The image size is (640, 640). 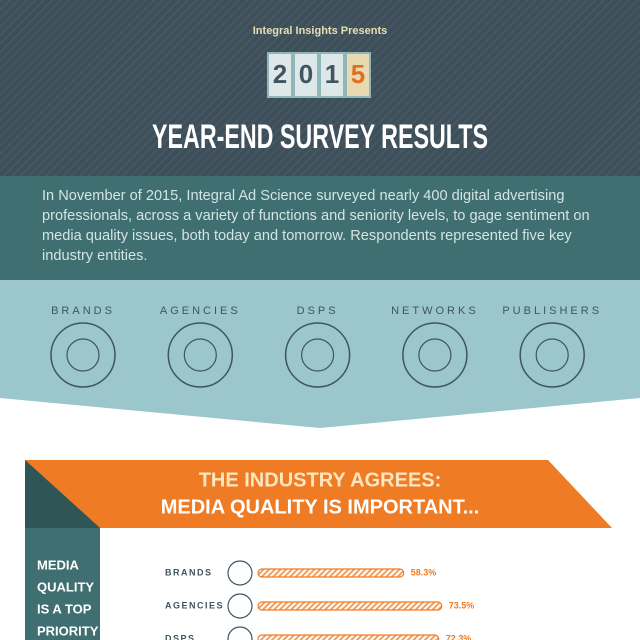 What do you see at coordinates (424, 572) in the screenshot?
I see `value-label: 58.3%` at bounding box center [424, 572].